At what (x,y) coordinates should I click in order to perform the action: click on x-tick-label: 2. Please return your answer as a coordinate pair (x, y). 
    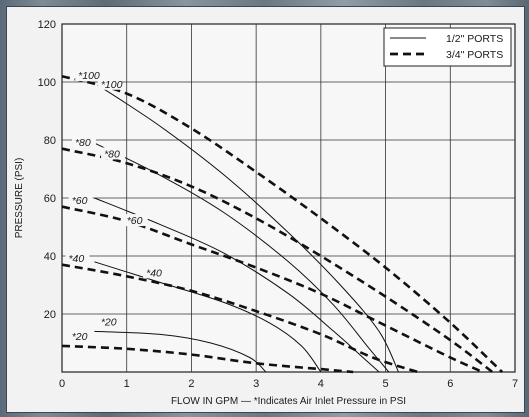
    Looking at the image, I should click on (191, 384).